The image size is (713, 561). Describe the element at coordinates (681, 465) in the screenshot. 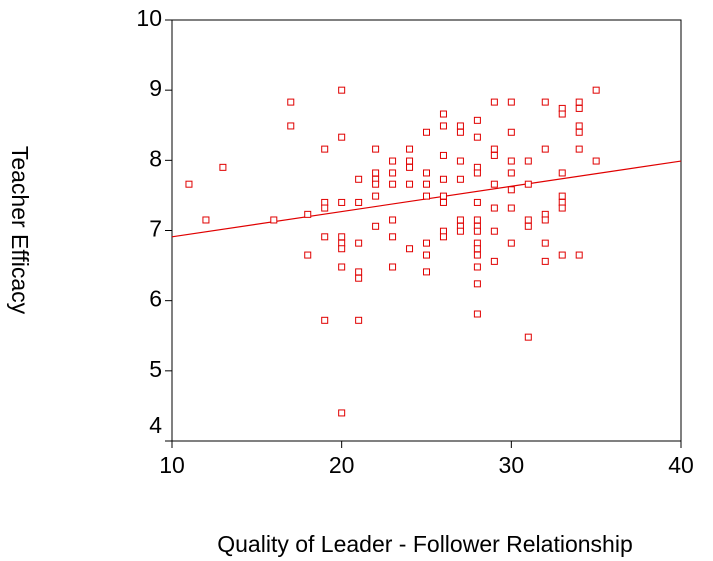

I see `x-tick-label: 40` at that location.